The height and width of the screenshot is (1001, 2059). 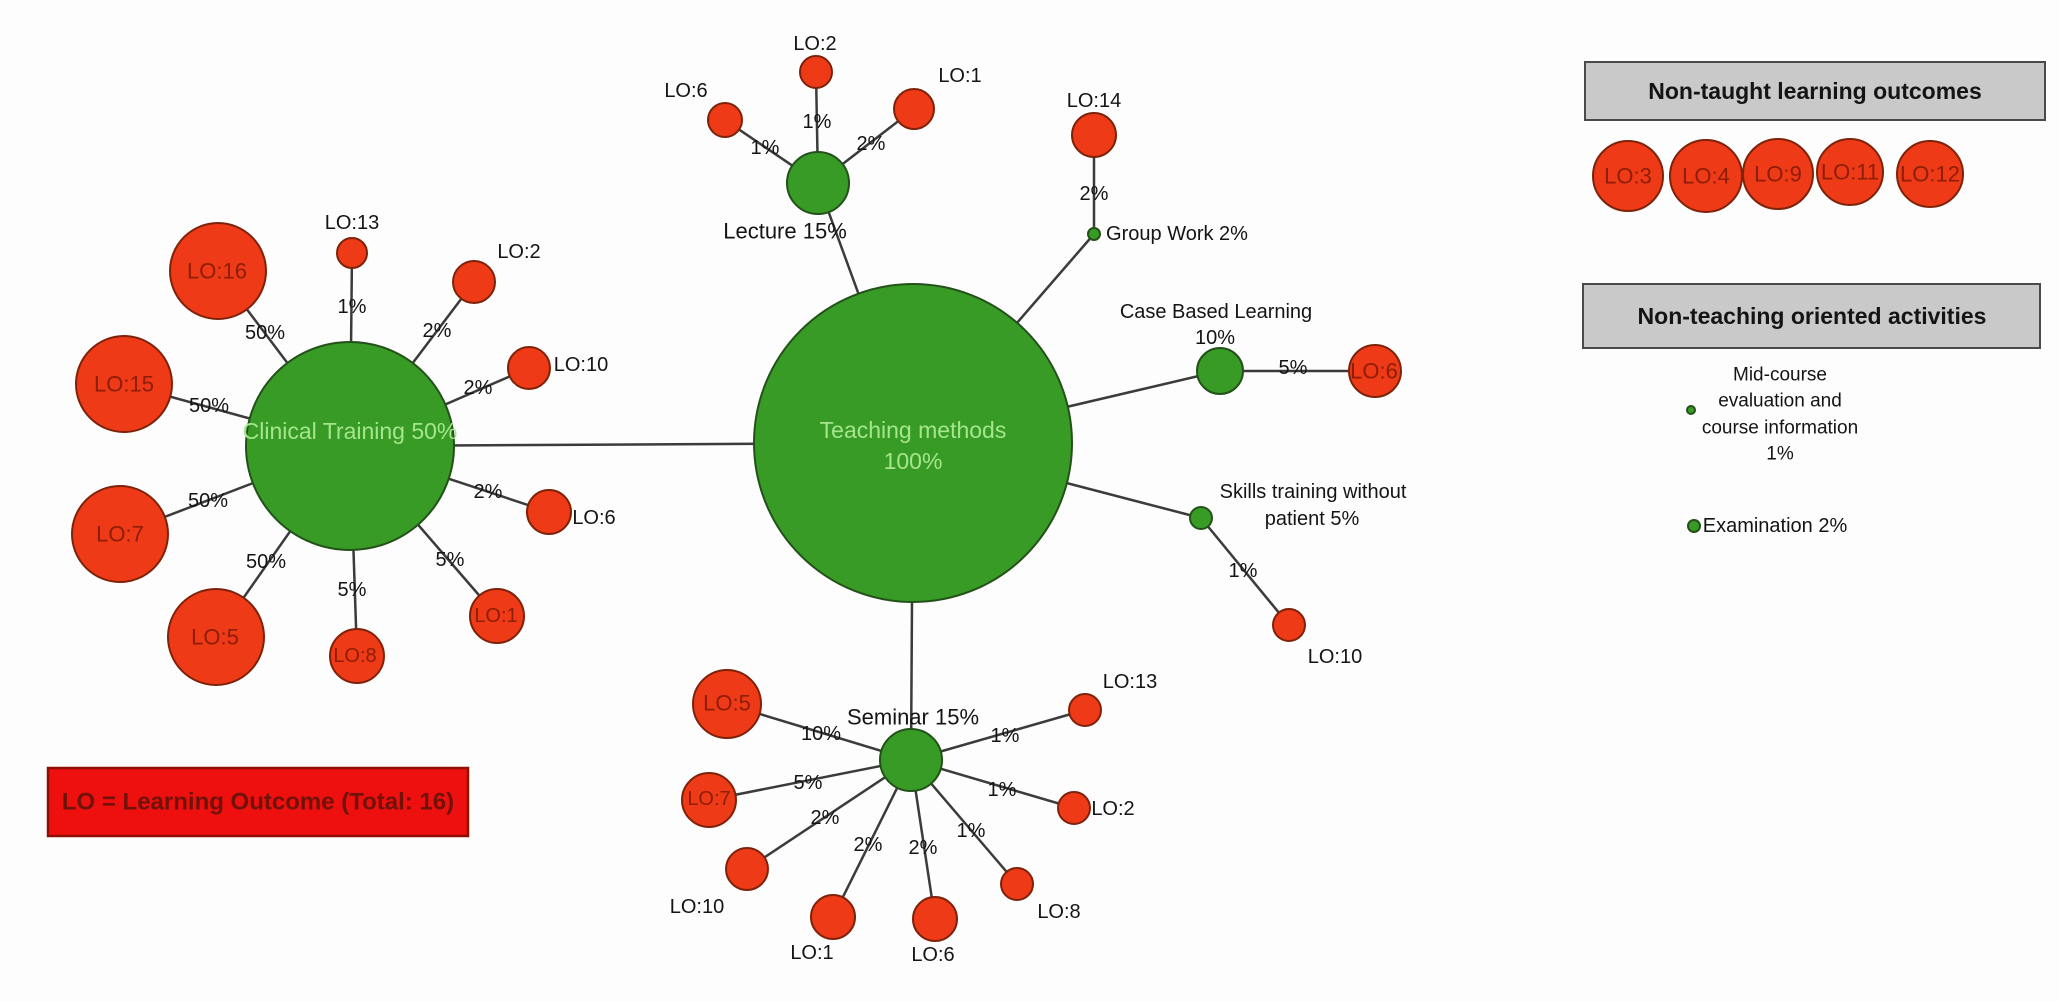 What do you see at coordinates (1780, 428) in the screenshot?
I see `mid-course-line3: course information` at bounding box center [1780, 428].